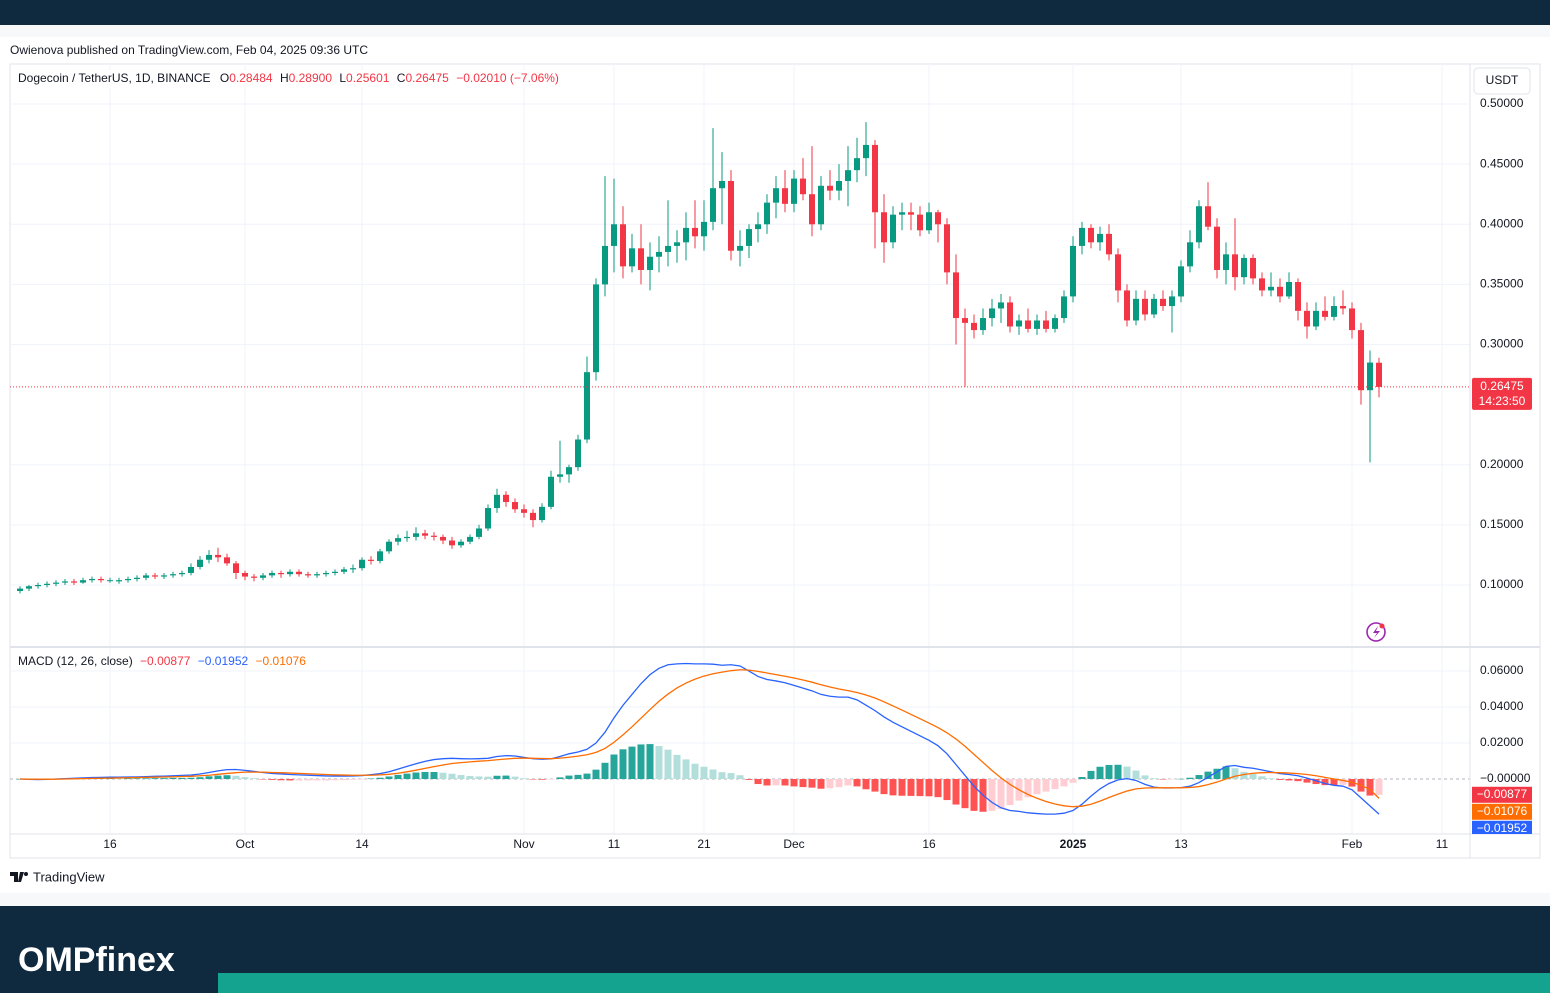 The height and width of the screenshot is (993, 1550). What do you see at coordinates (1502, 810) in the screenshot?
I see `axis-tags: −0.00877 −0.01076 −0.01952` at bounding box center [1502, 810].